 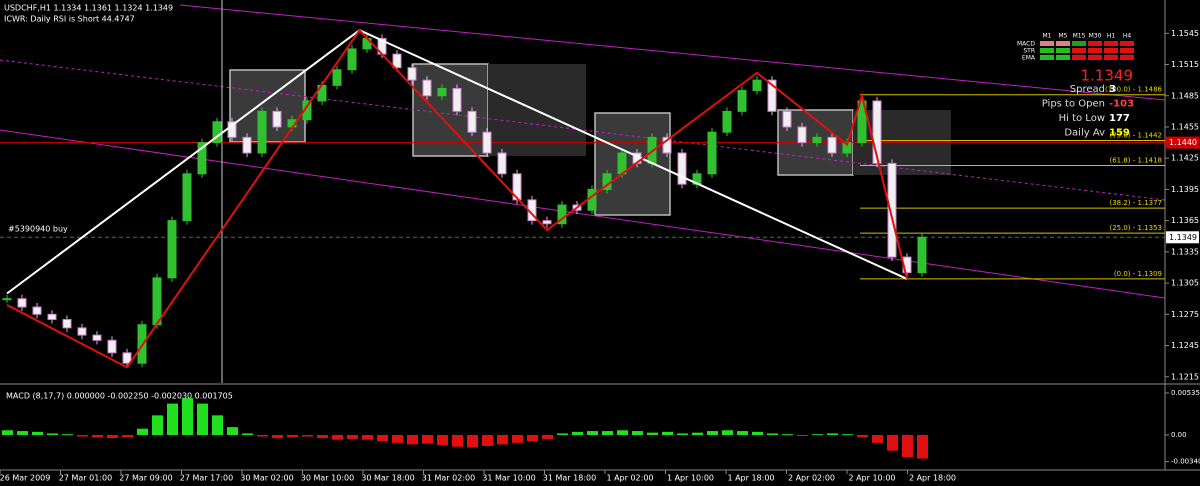 I want to click on price-tick-label: 1.1455, so click(x=1185, y=126).